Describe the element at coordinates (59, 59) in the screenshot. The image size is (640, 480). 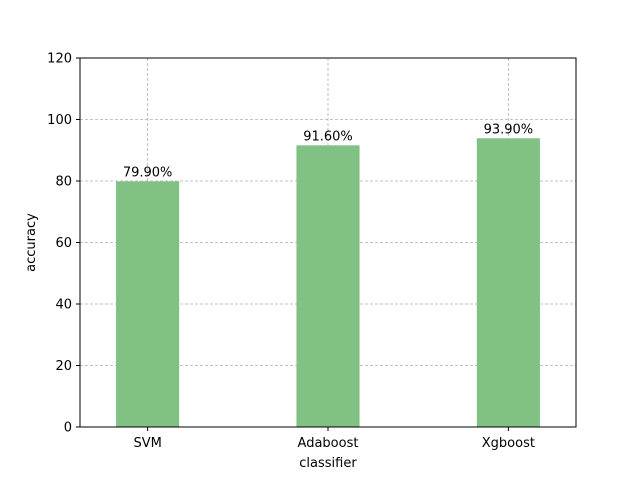
I see `y-tick-label: 120` at that location.